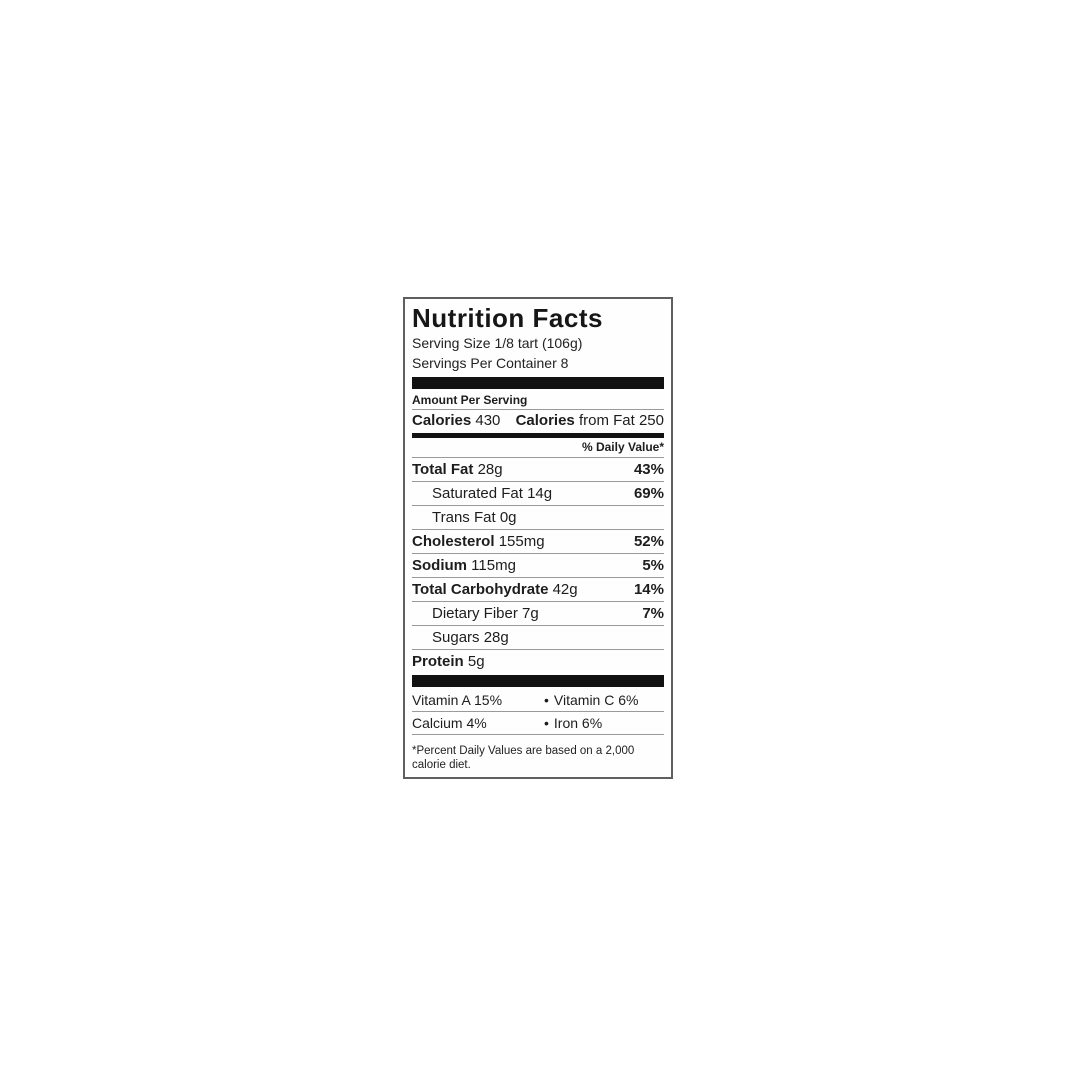  Describe the element at coordinates (495, 589) in the screenshot. I see `nutrient-text: Total Carbohydrate 42g` at that location.